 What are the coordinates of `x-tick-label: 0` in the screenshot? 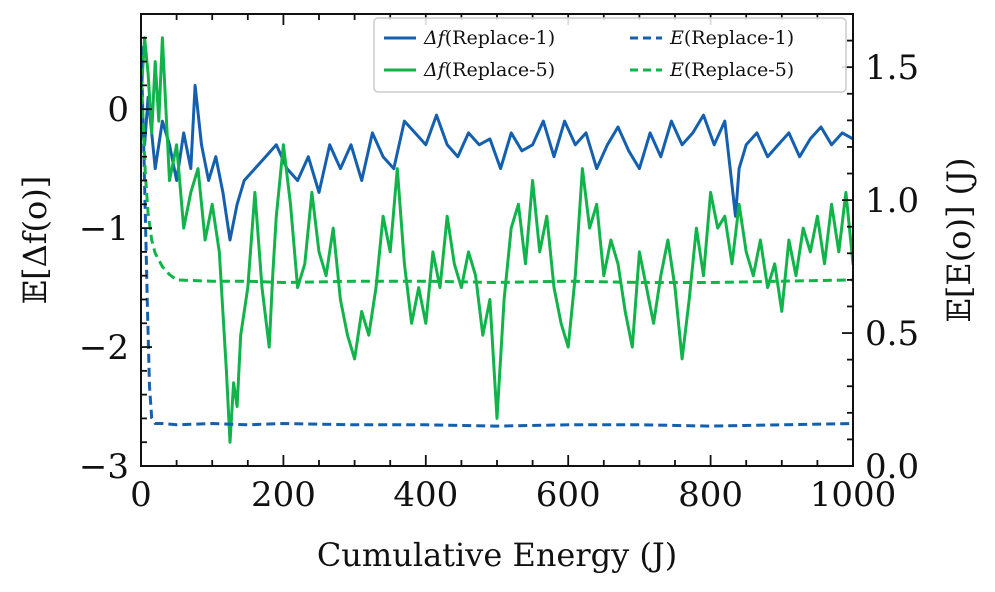 It's located at (141, 495).